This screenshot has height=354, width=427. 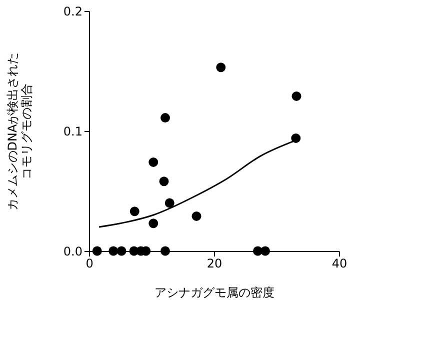 I want to click on x-axis-title: アシナガグモ属の密度, so click(x=214, y=293).